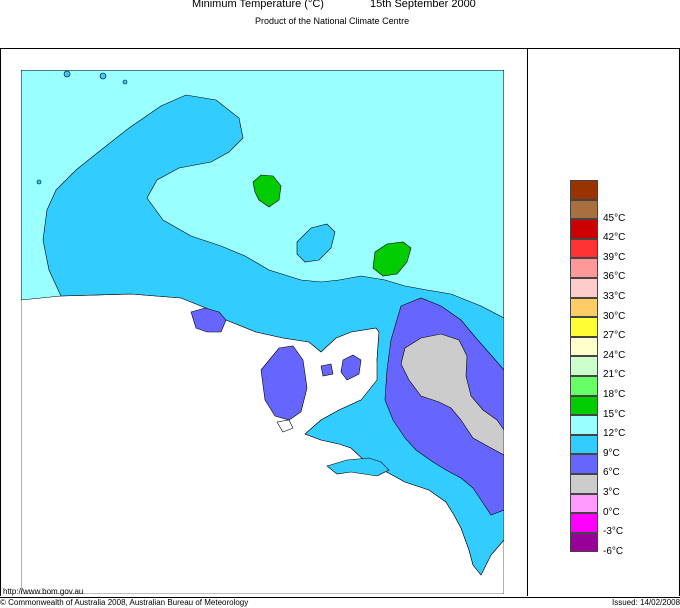 This screenshot has height=608, width=680. Describe the element at coordinates (646, 602) in the screenshot. I see `footer-issued: Issued: 14/02/2008` at that location.